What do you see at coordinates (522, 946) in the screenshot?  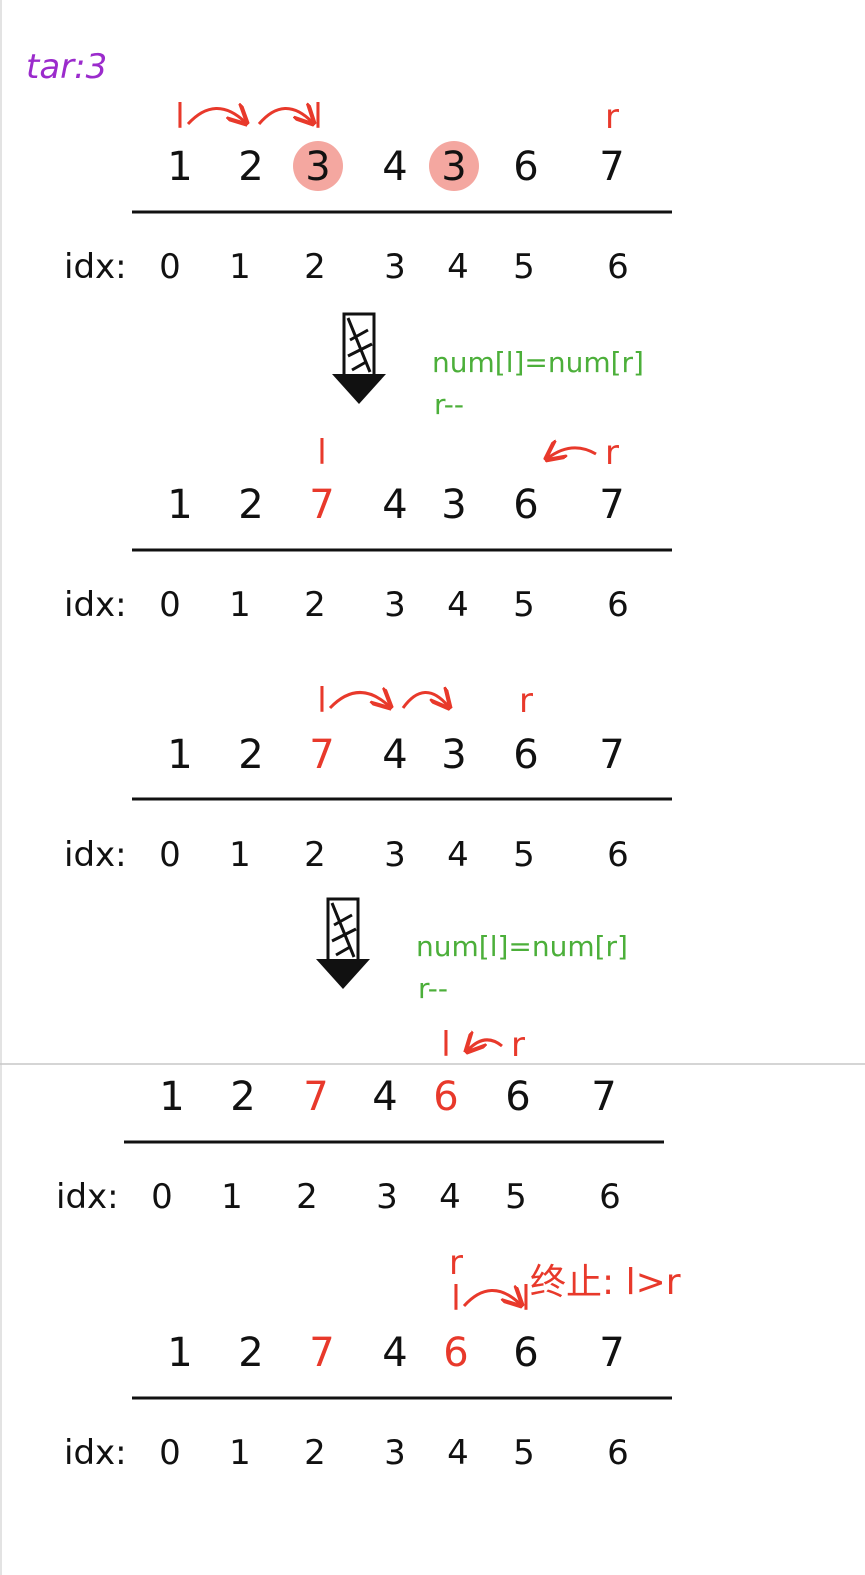 I see `assign-note: num[l]=num[r]` at bounding box center [522, 946].